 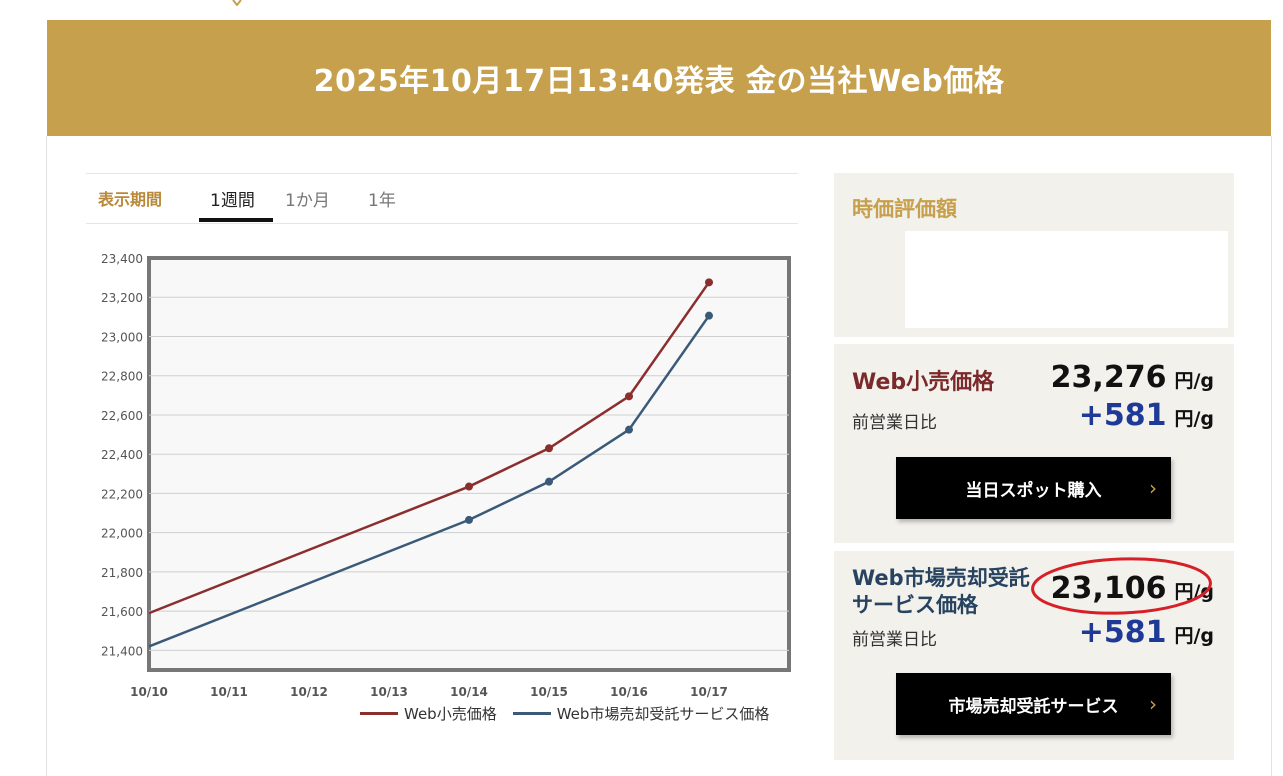 What do you see at coordinates (130, 199) in the screenshot?
I see `period-label: 表示期間` at bounding box center [130, 199].